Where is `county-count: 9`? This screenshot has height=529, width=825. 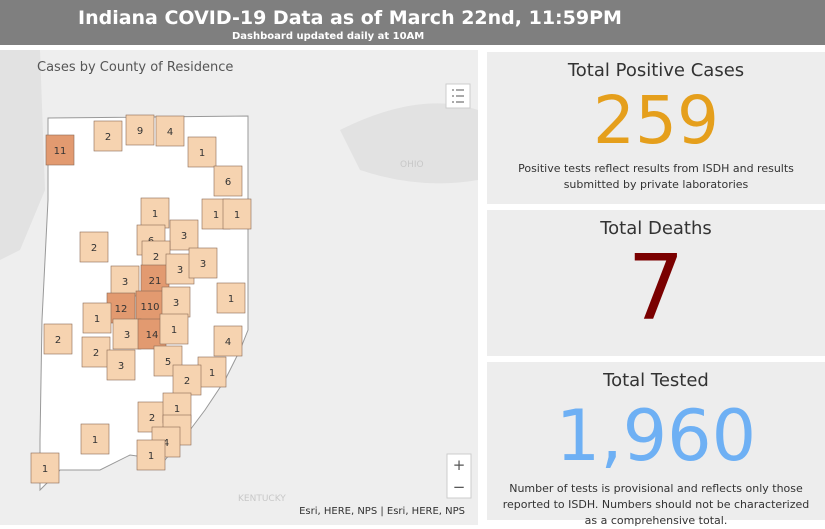
county-count: 9 is located at coordinates (140, 131).